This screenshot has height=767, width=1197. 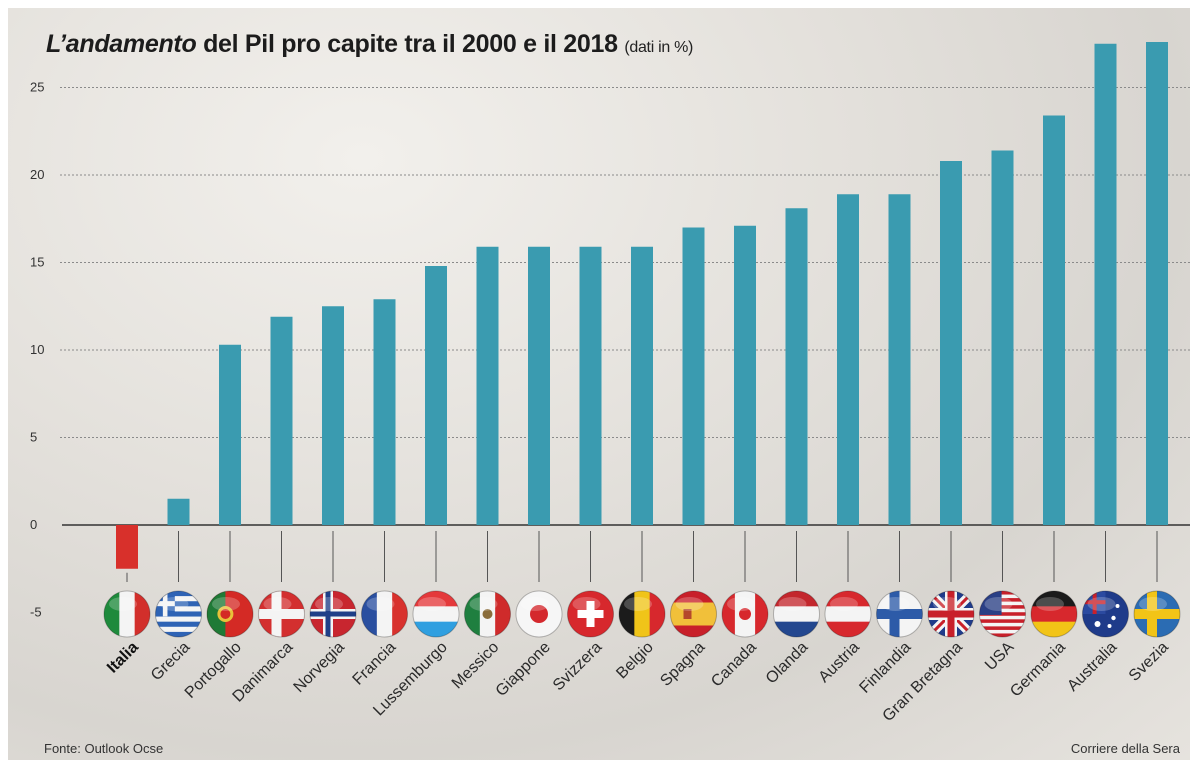 What do you see at coordinates (436, 614) in the screenshot?
I see `luxembourg-flag-icon` at bounding box center [436, 614].